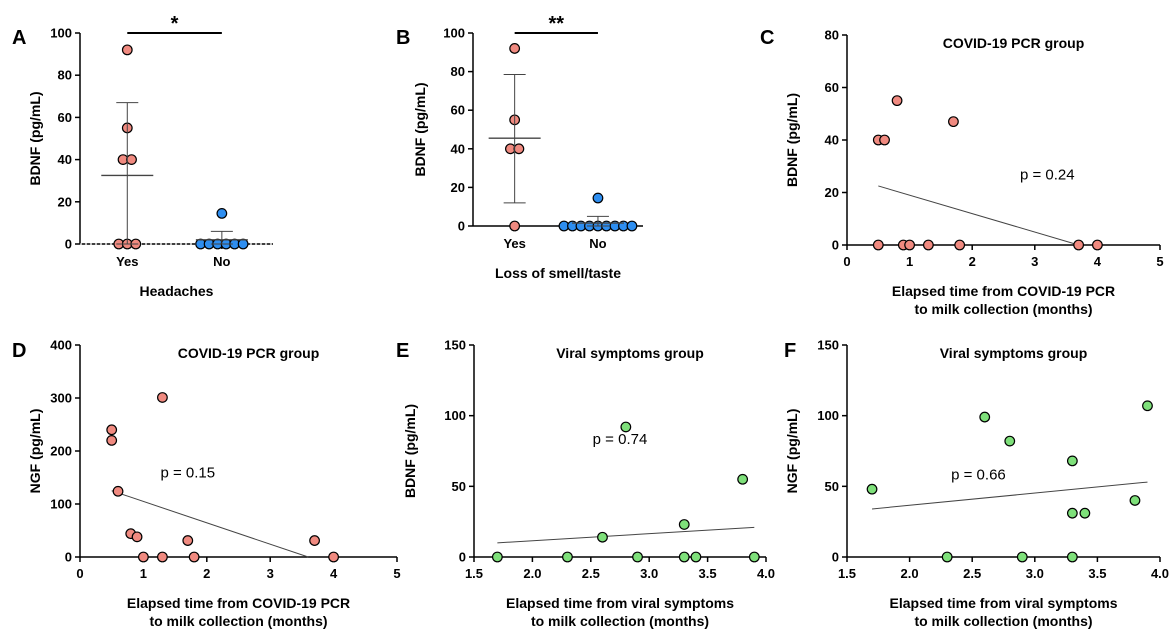 Image resolution: width=1172 pixels, height=634 pixels. I want to click on significance-marker: **, so click(557, 24).